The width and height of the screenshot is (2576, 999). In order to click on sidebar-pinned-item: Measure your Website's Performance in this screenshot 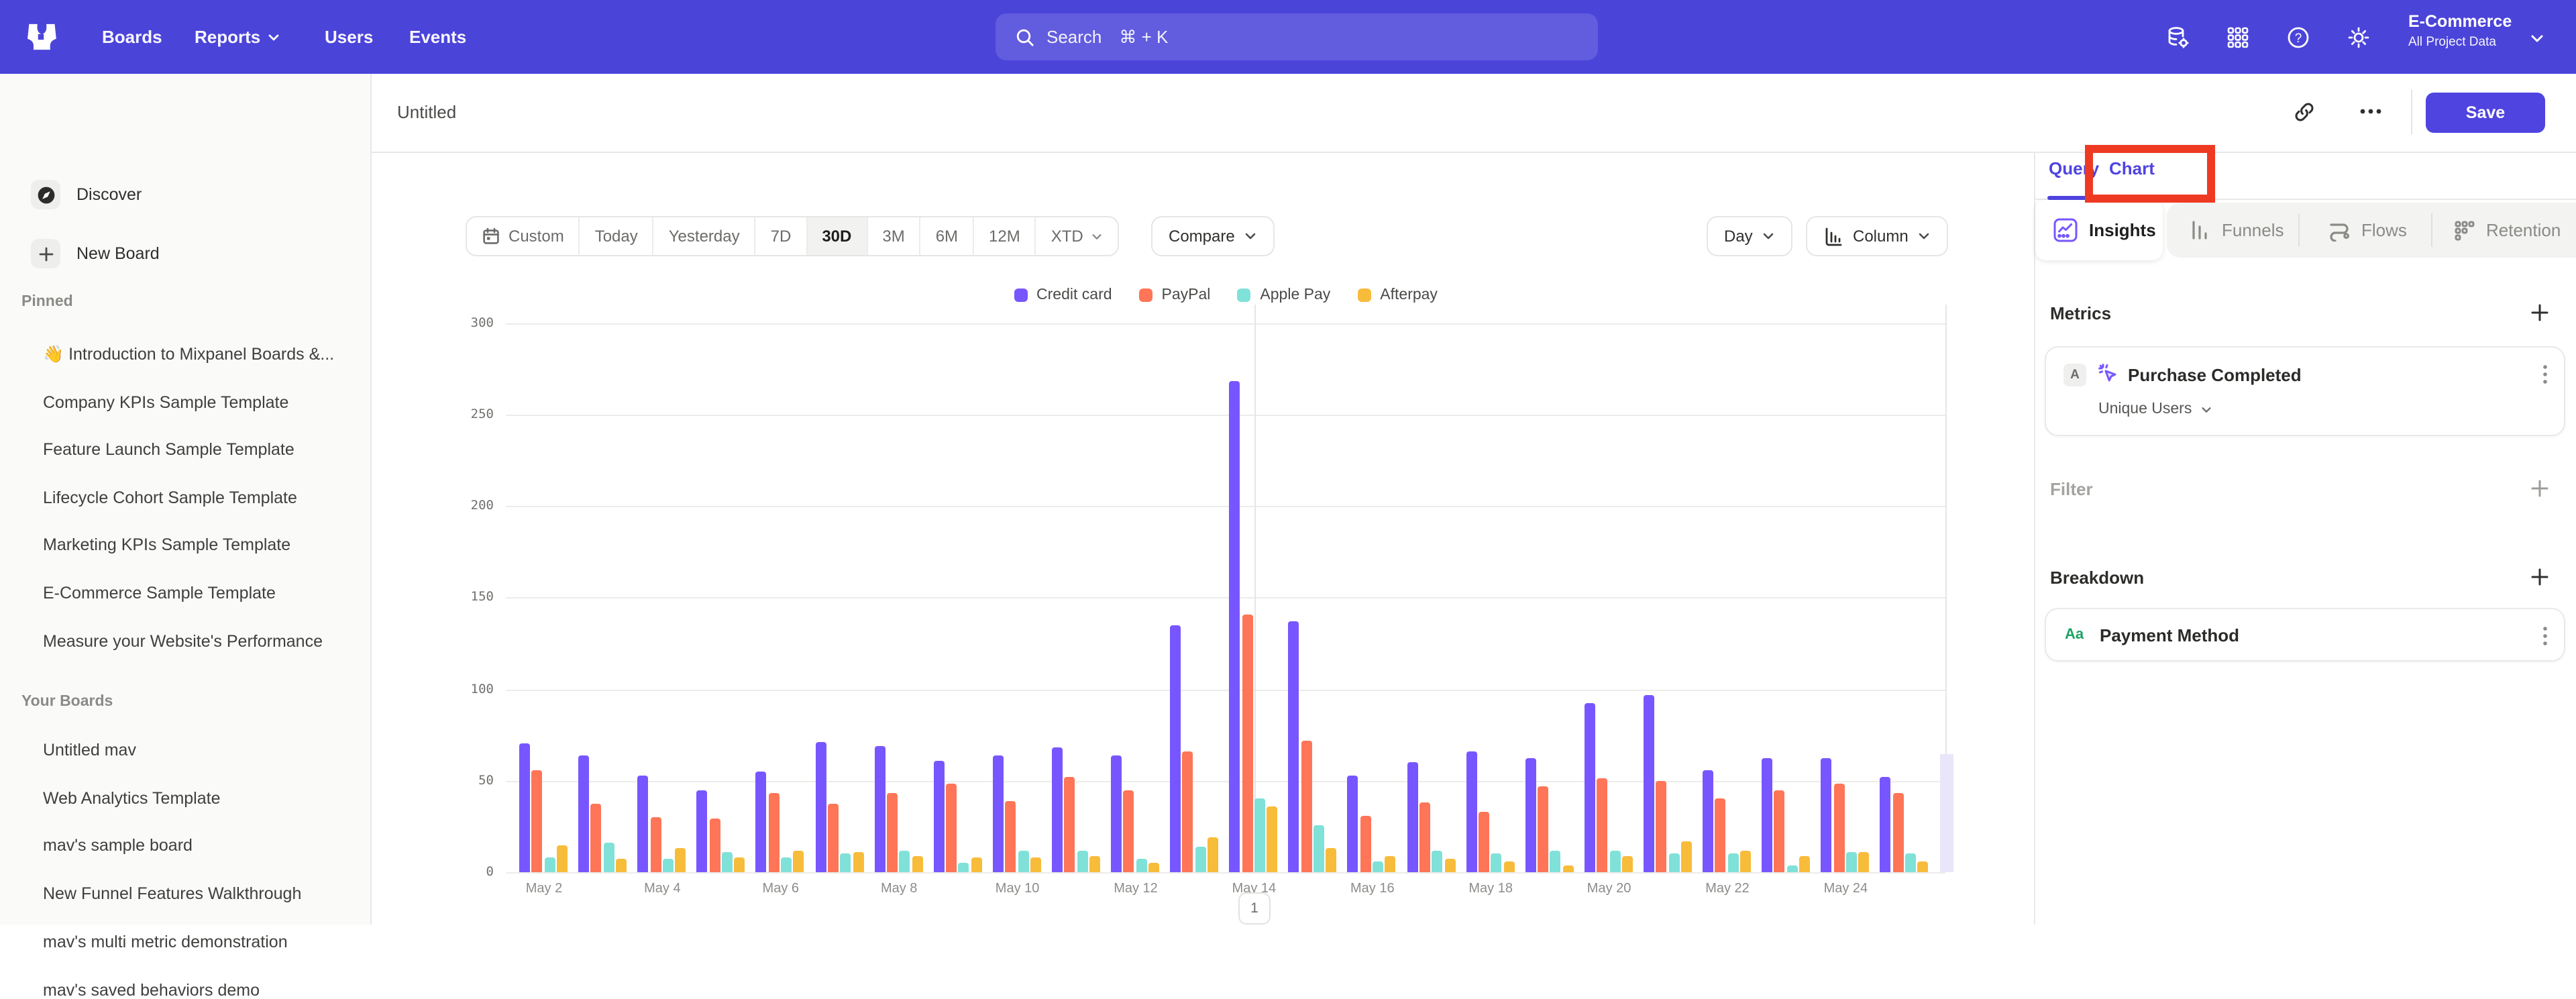, I will do `click(183, 641)`.